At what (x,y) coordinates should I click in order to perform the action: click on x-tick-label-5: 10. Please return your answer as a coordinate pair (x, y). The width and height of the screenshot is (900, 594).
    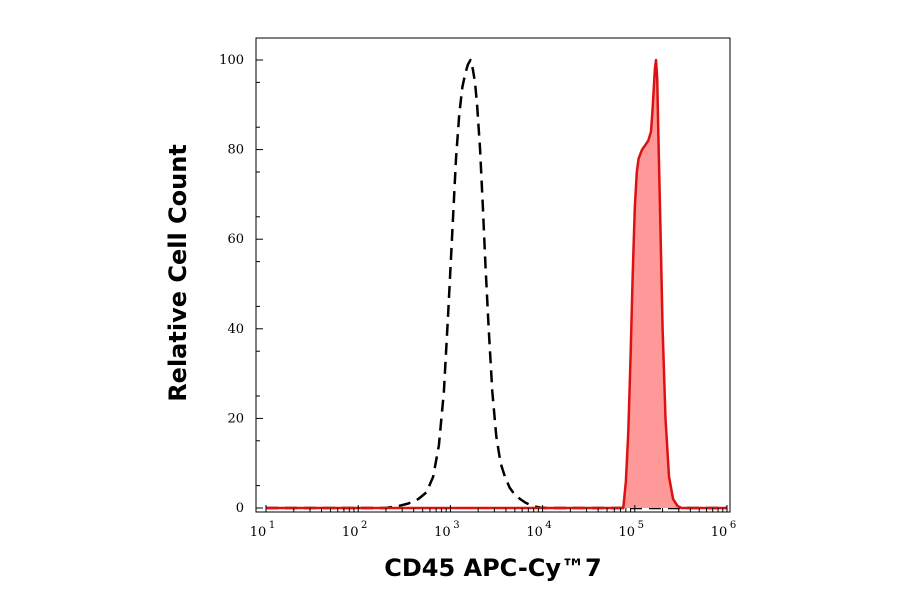
    Looking at the image, I should click on (627, 532).